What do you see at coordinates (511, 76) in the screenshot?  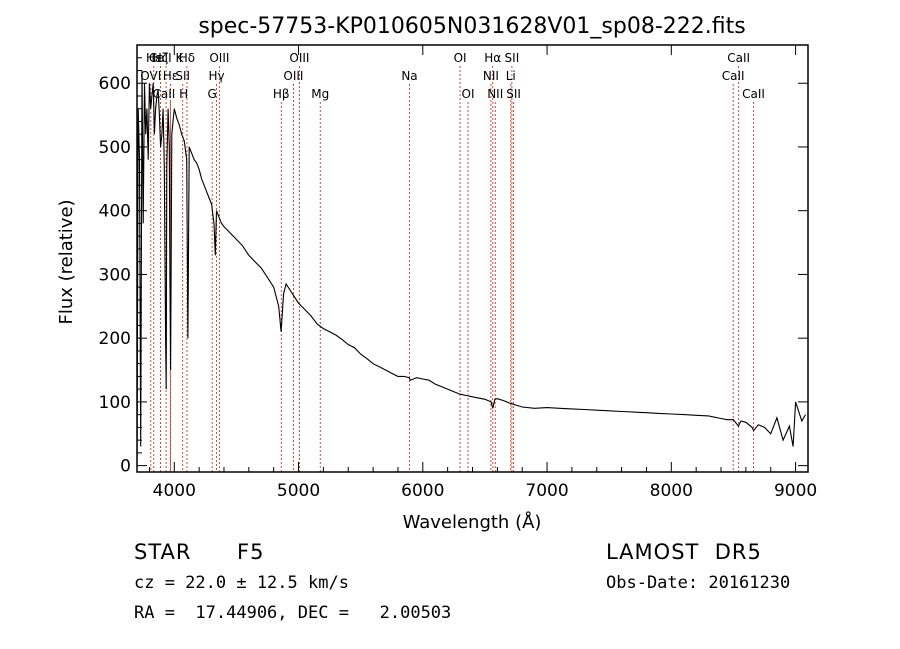 I see `line-label: Li` at bounding box center [511, 76].